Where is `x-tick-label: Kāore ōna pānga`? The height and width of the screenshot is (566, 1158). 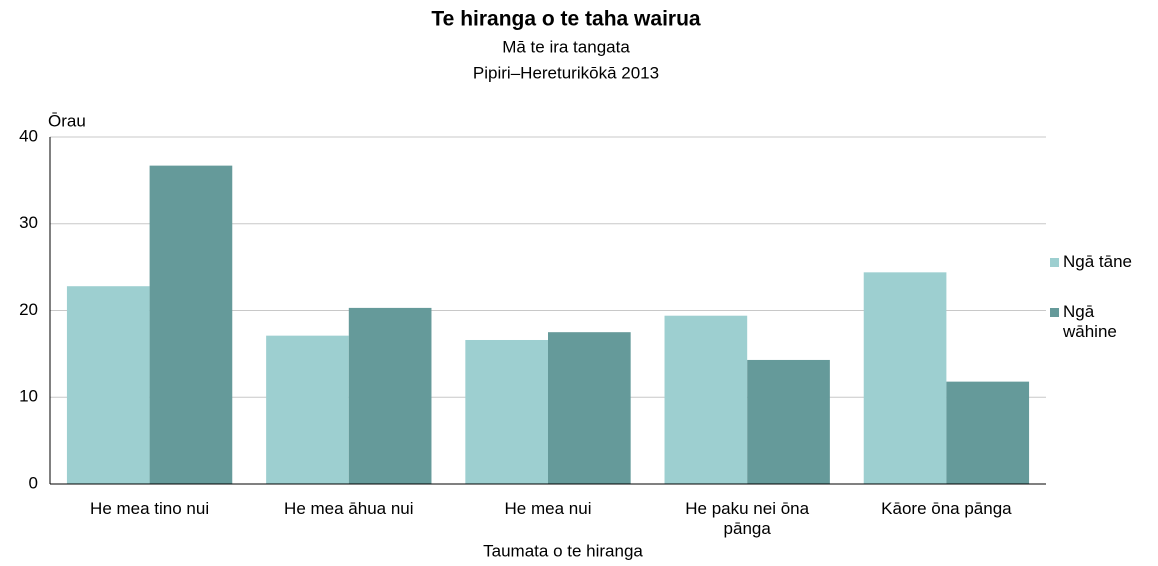 x-tick-label: Kāore ōna pānga is located at coordinates (946, 508).